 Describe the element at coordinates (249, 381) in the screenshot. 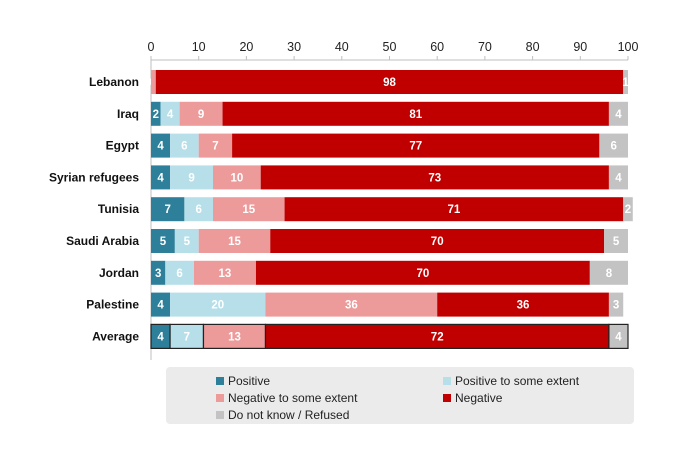

I see `legend-label: Positive` at that location.